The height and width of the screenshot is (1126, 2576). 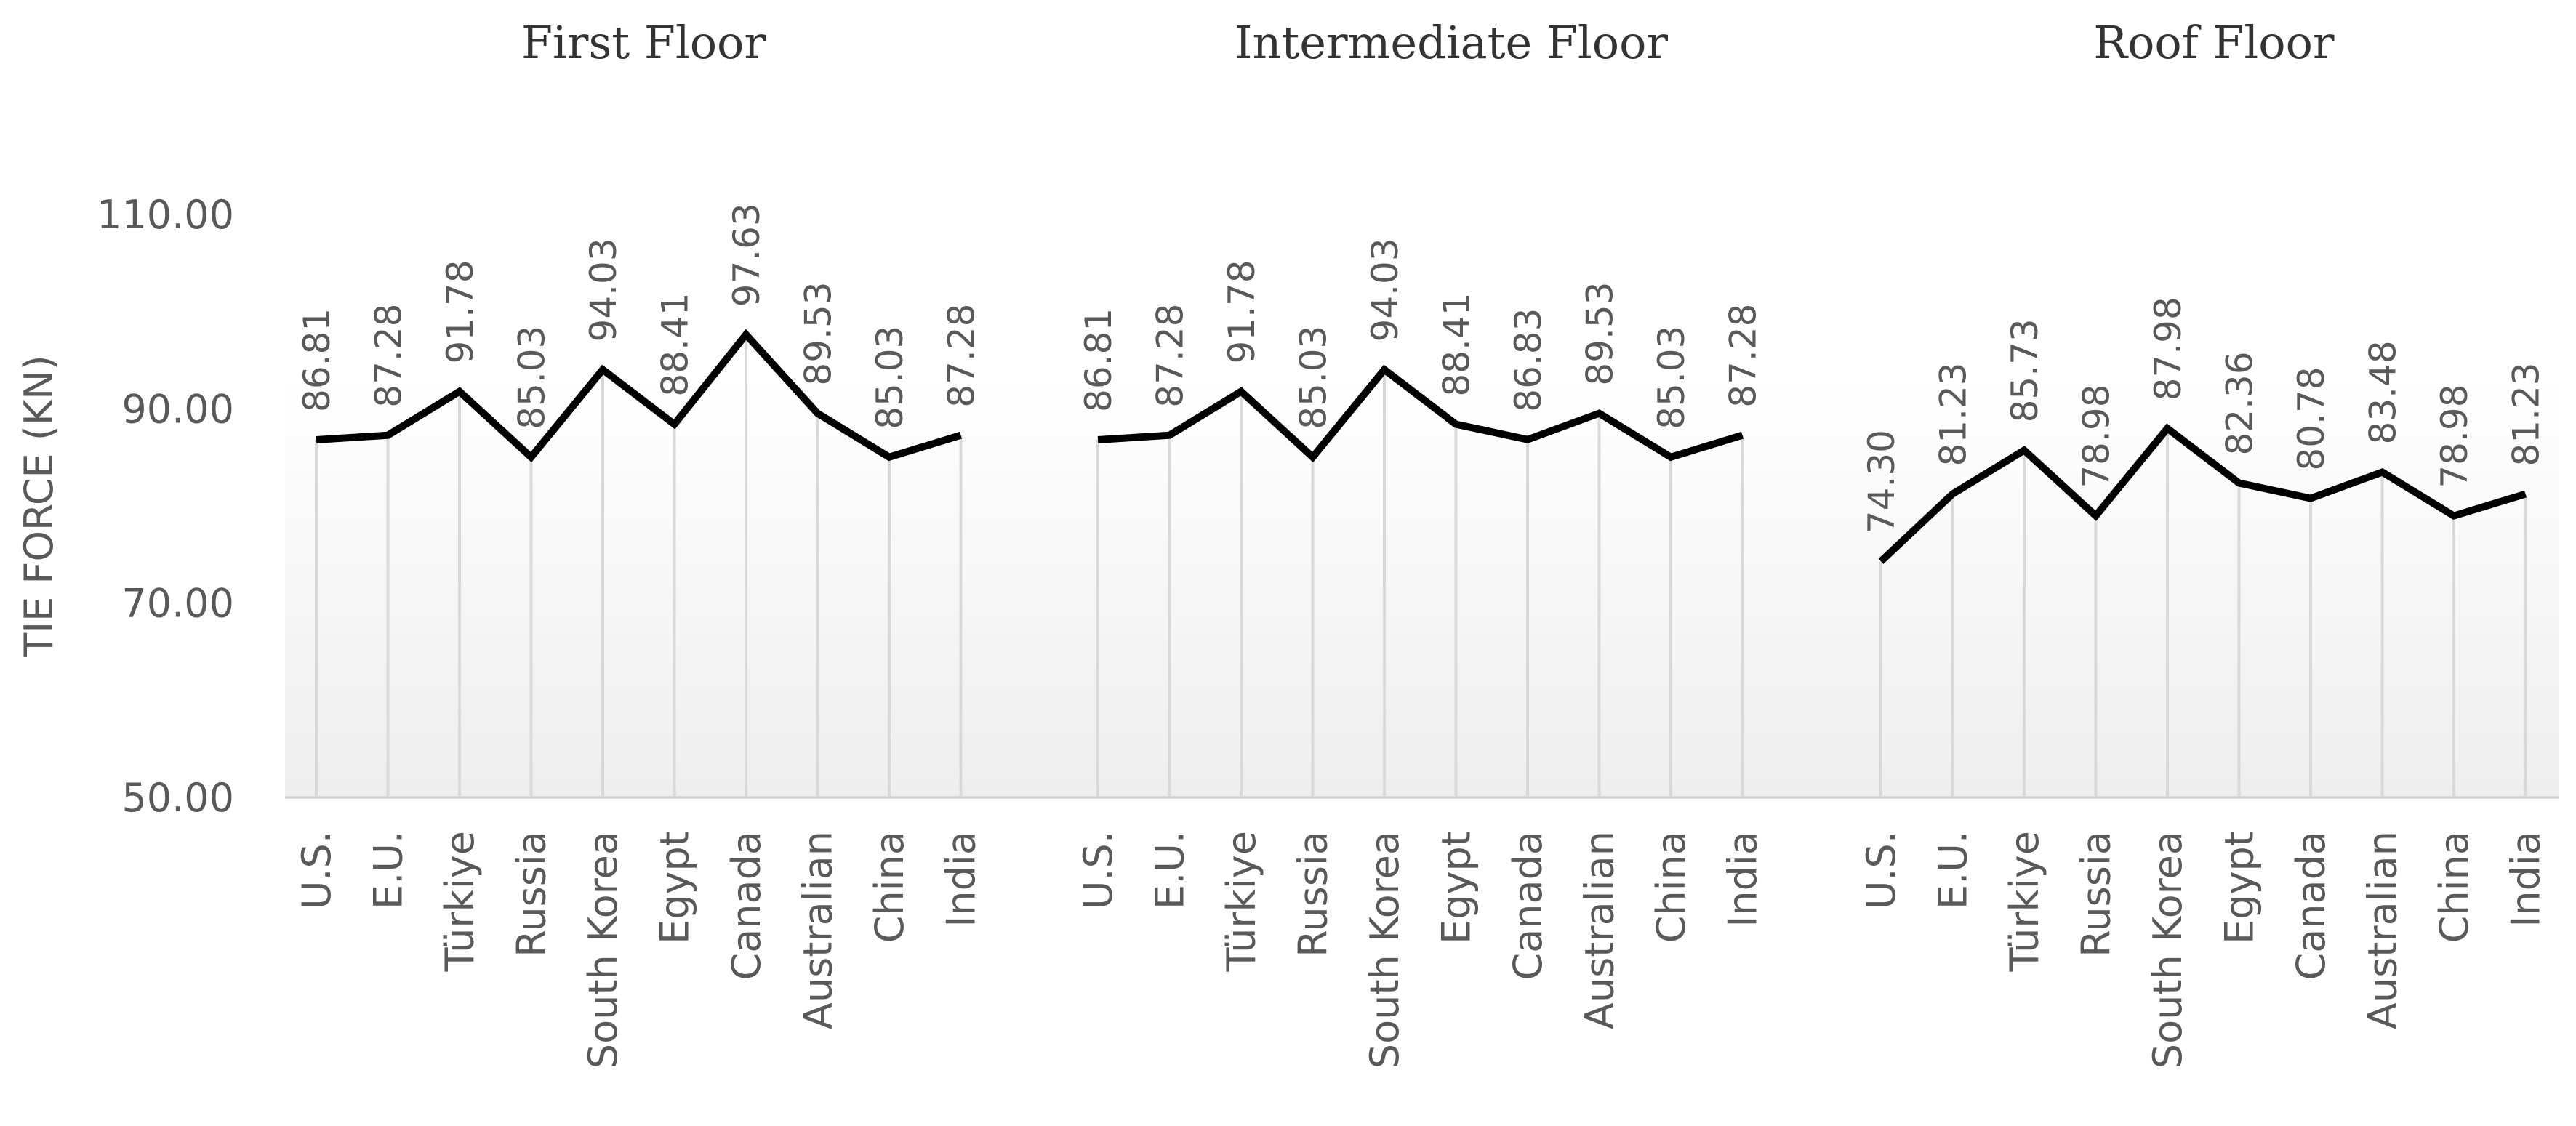 What do you see at coordinates (643, 42) in the screenshot?
I see `panel-title: First Floor` at bounding box center [643, 42].